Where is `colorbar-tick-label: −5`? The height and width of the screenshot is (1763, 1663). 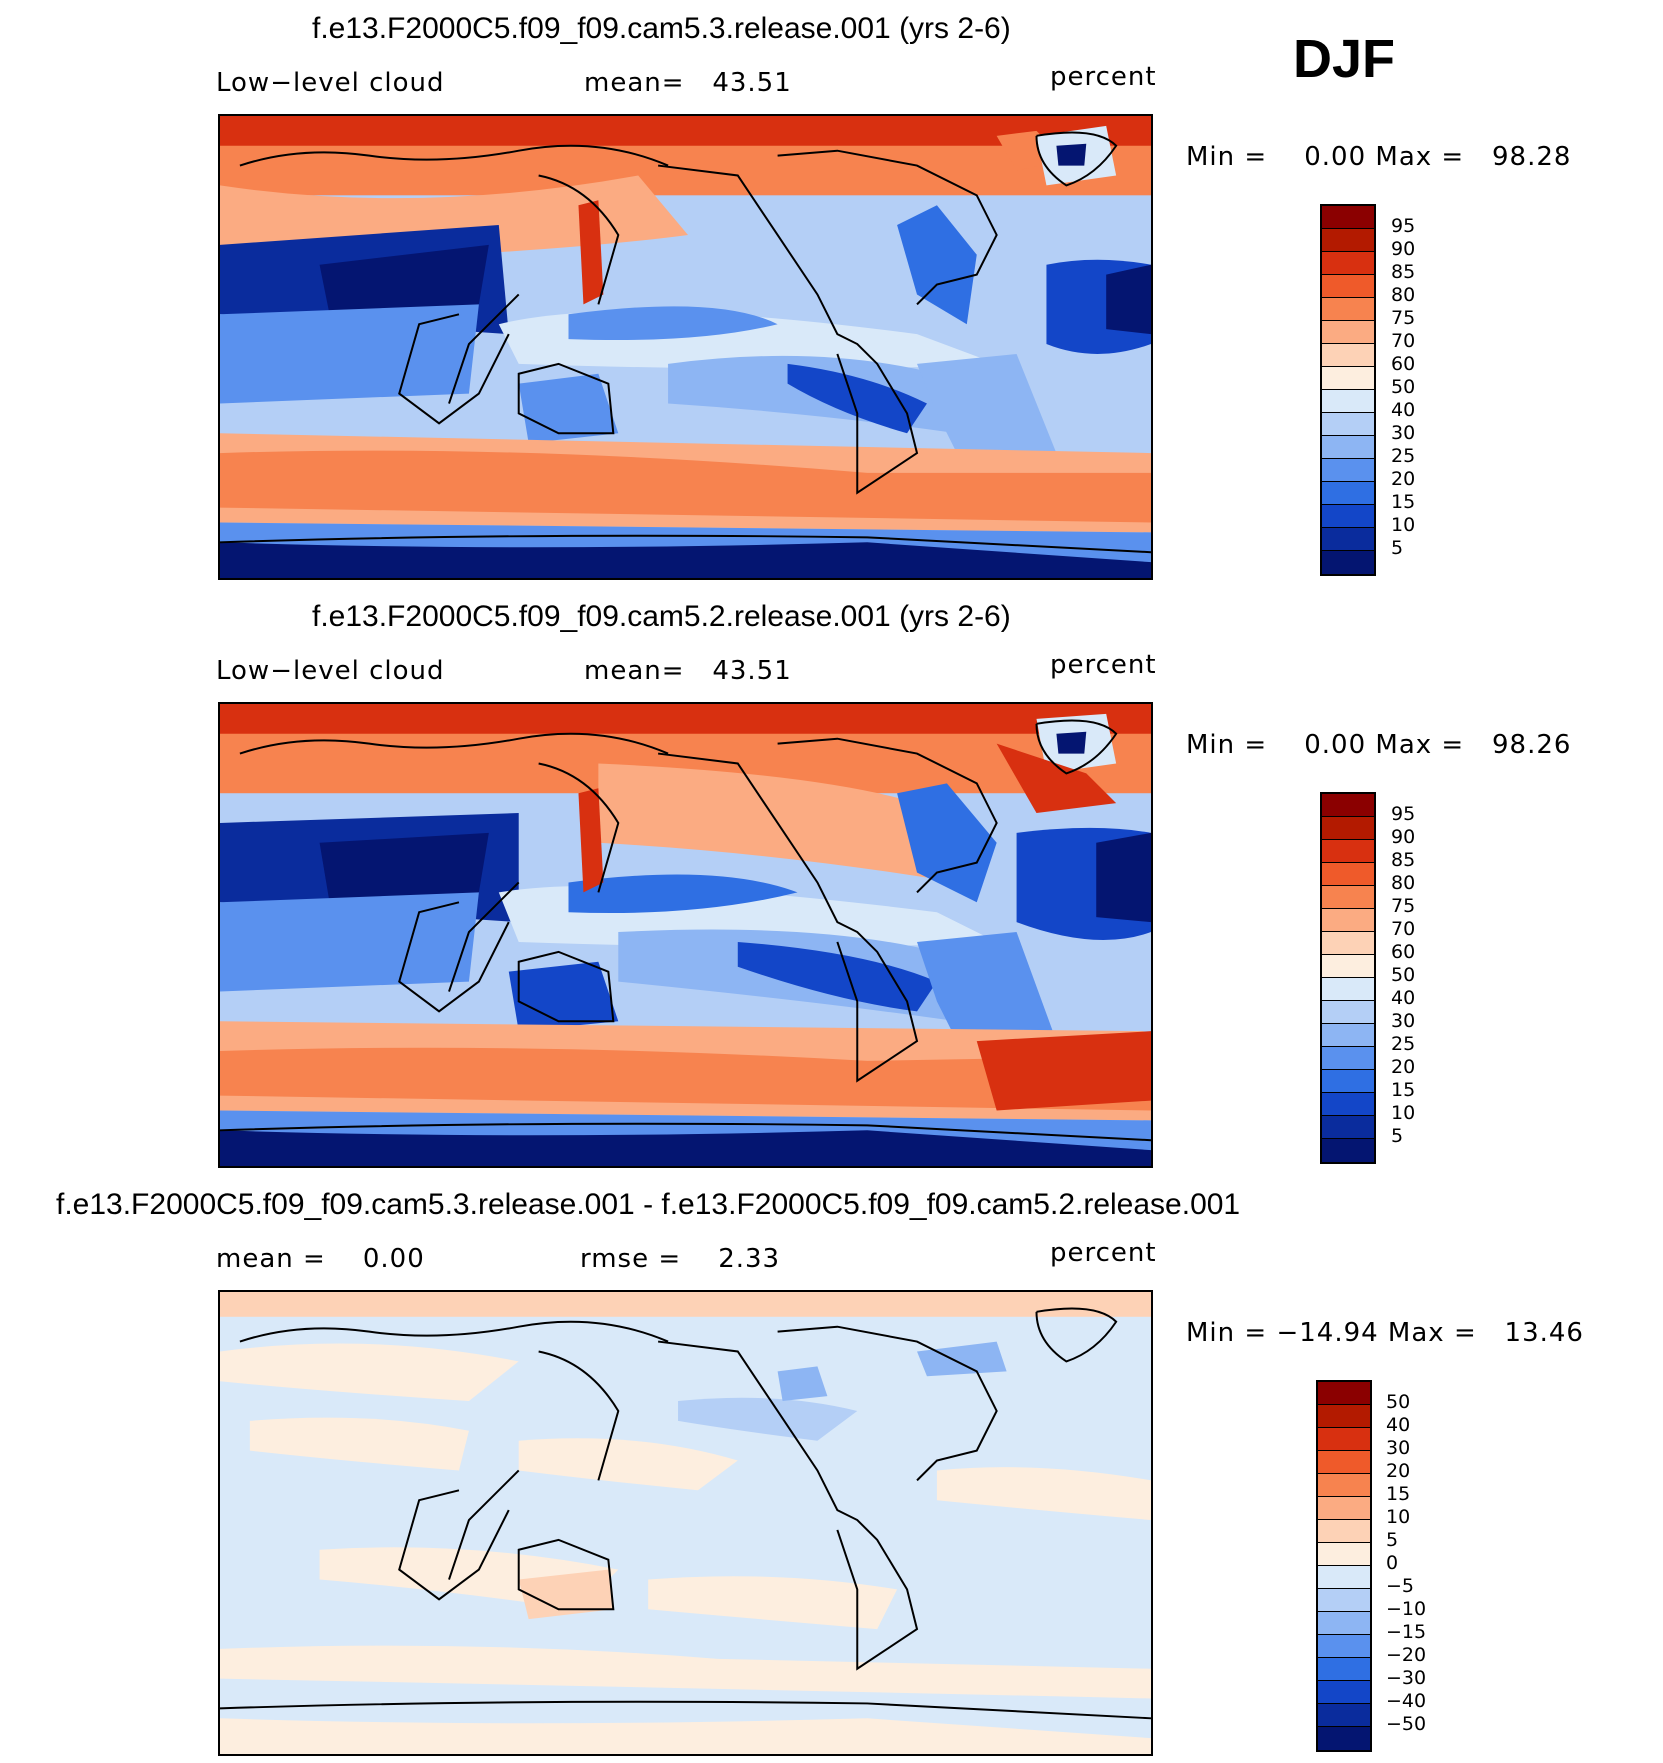 colorbar-tick-label: −5 is located at coordinates (1400, 1586).